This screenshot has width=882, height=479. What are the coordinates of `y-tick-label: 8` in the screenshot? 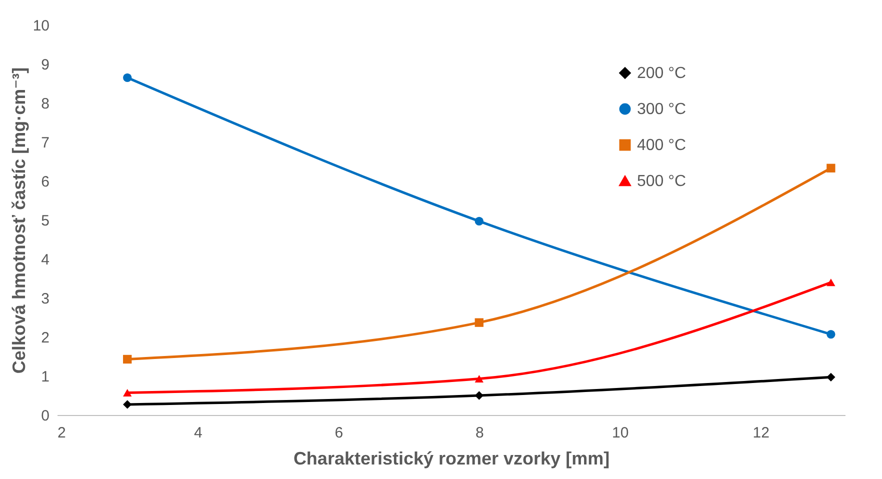 It's located at (45, 104).